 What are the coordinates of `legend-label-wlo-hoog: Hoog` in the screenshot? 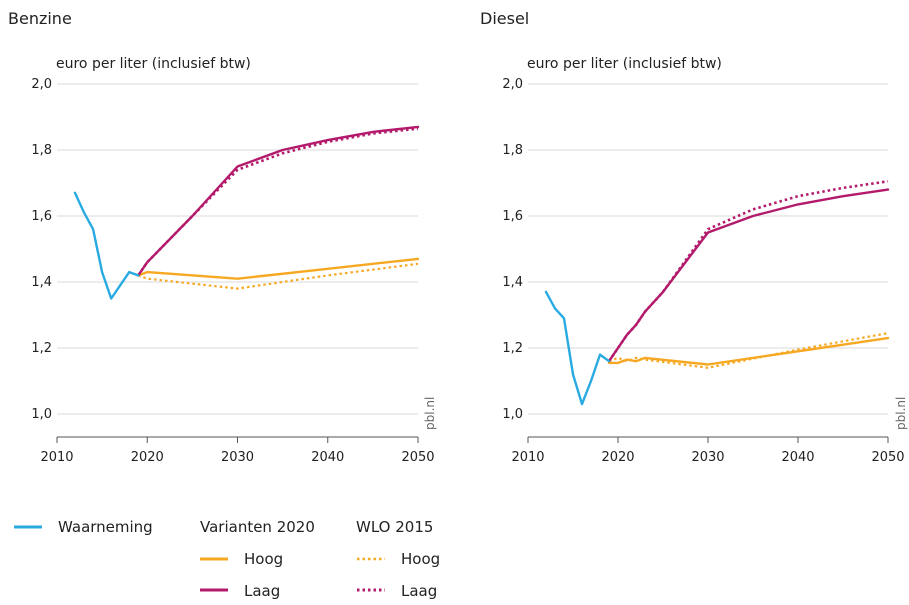 It's located at (420, 559).